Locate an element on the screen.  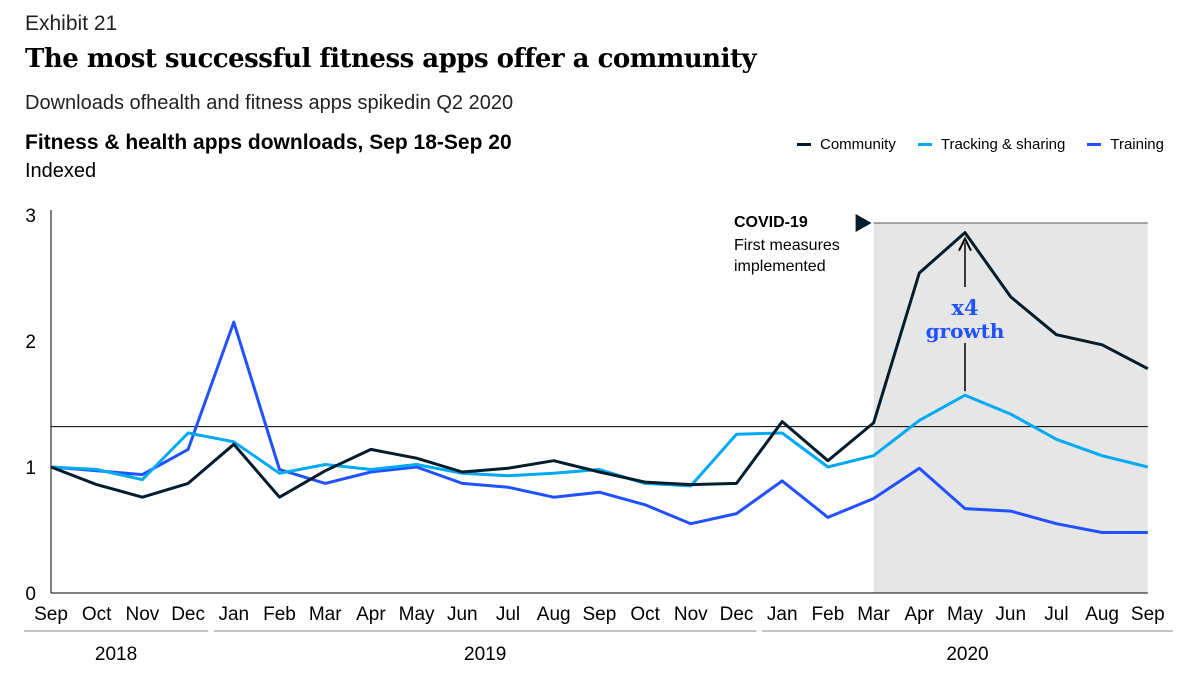
y-tick-label-0: 0 is located at coordinates (30, 594).